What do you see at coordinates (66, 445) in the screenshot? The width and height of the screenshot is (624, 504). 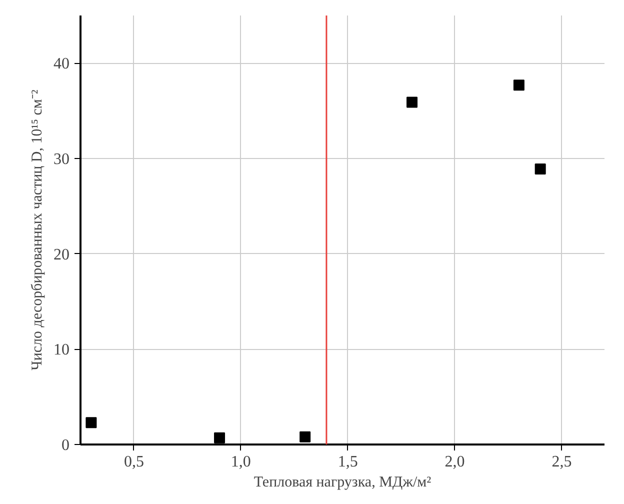 I see `y-tick-label: 0` at bounding box center [66, 445].